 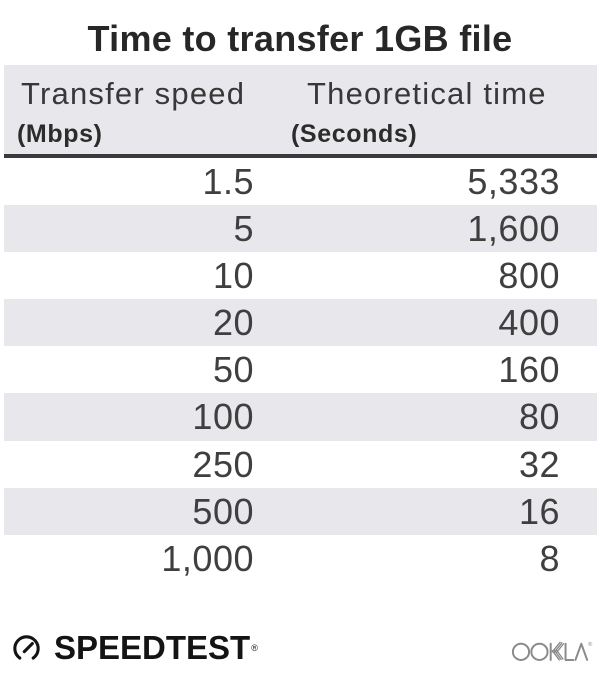 What do you see at coordinates (223, 417) in the screenshot?
I see `speed-cell: 100` at bounding box center [223, 417].